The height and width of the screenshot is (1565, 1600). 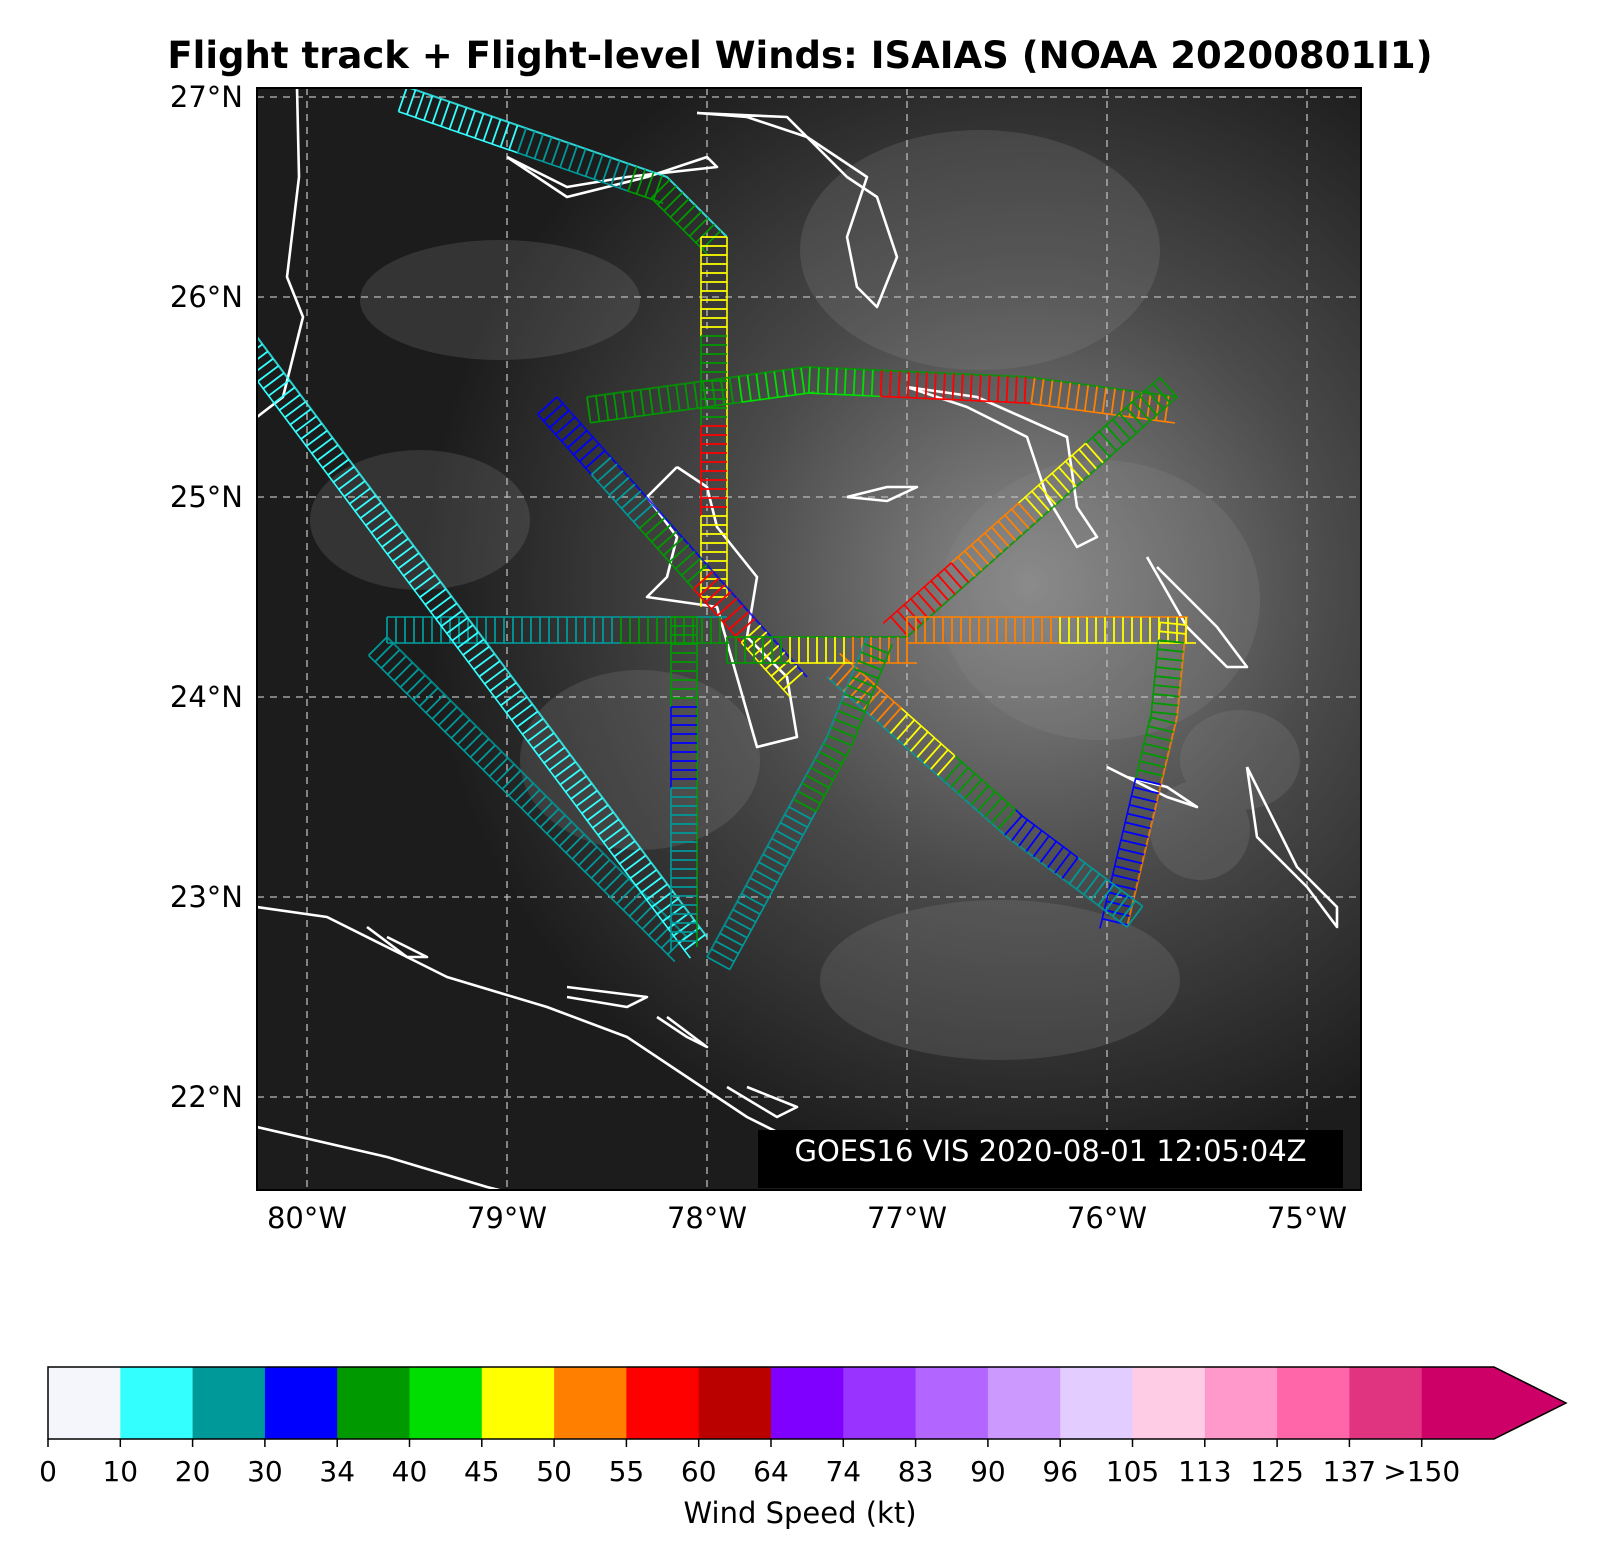 I want to click on colorbar-tick-label: 45, so click(x=482, y=1471).